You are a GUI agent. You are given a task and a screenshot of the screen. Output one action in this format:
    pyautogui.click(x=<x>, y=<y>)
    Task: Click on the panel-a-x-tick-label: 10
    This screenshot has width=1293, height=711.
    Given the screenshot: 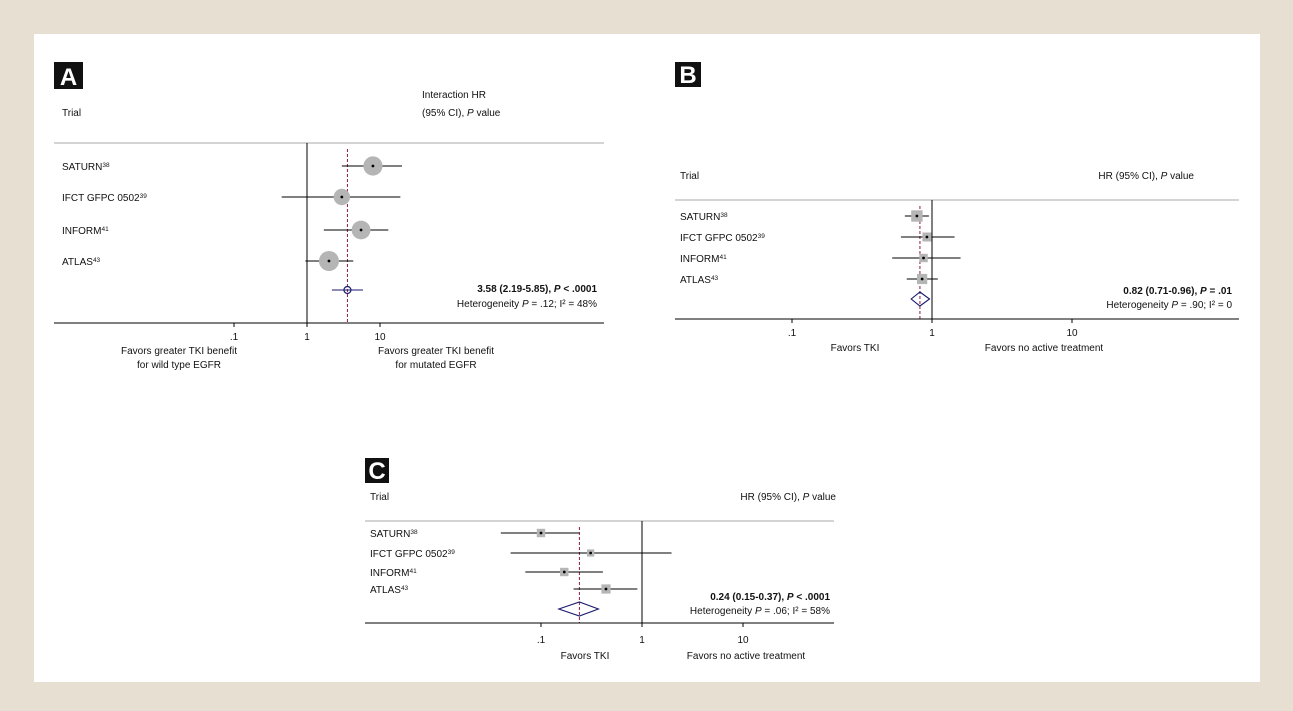 What is the action you would take?
    pyautogui.click(x=380, y=337)
    